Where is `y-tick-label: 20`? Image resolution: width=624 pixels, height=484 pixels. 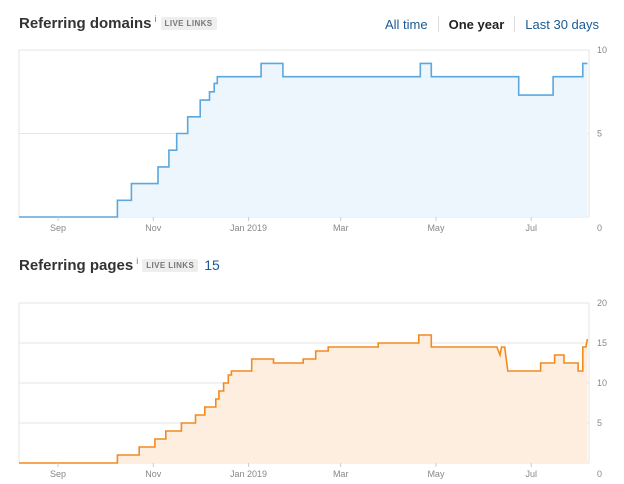 y-tick-label: 20 is located at coordinates (602, 303).